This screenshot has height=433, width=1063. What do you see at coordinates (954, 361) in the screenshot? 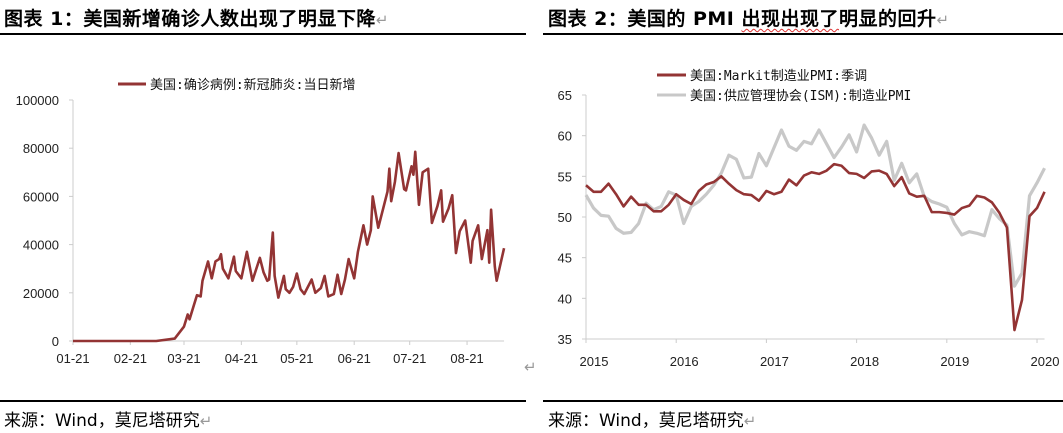
I see `chart2-x-tick-label: 2019` at bounding box center [954, 361].